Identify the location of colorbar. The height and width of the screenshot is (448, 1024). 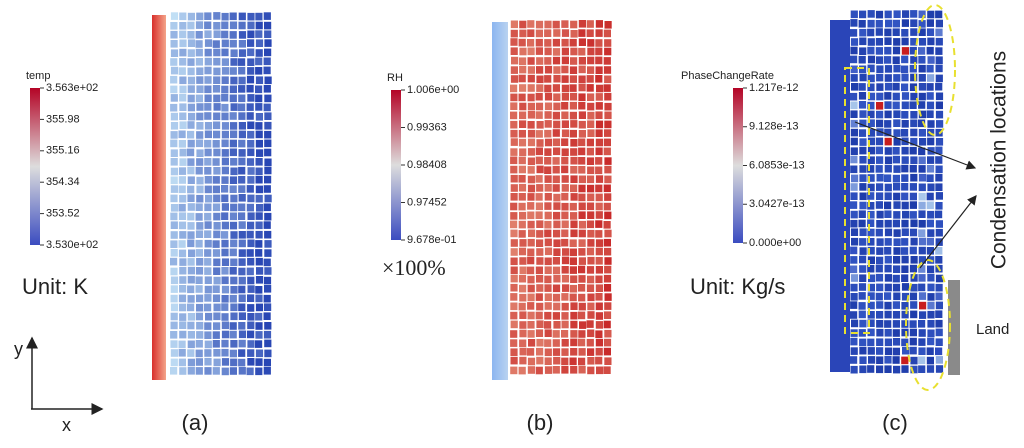
(738, 165).